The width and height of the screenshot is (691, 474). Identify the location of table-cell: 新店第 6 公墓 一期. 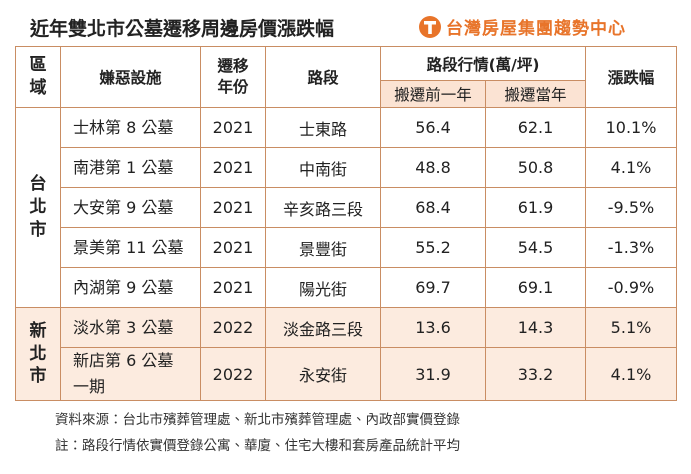
(130, 374).